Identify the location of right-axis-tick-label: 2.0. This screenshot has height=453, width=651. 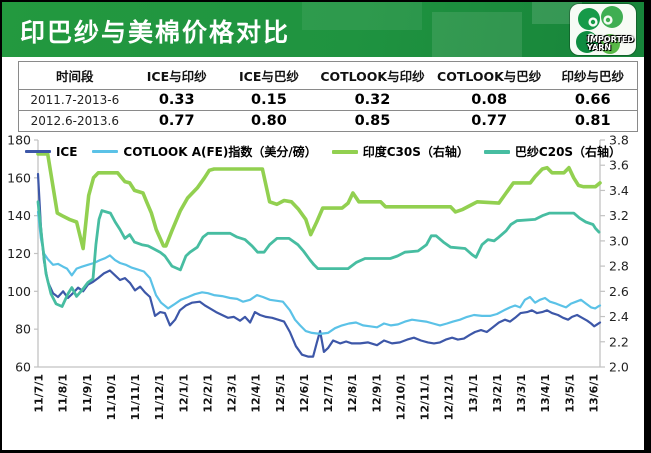
(619, 367).